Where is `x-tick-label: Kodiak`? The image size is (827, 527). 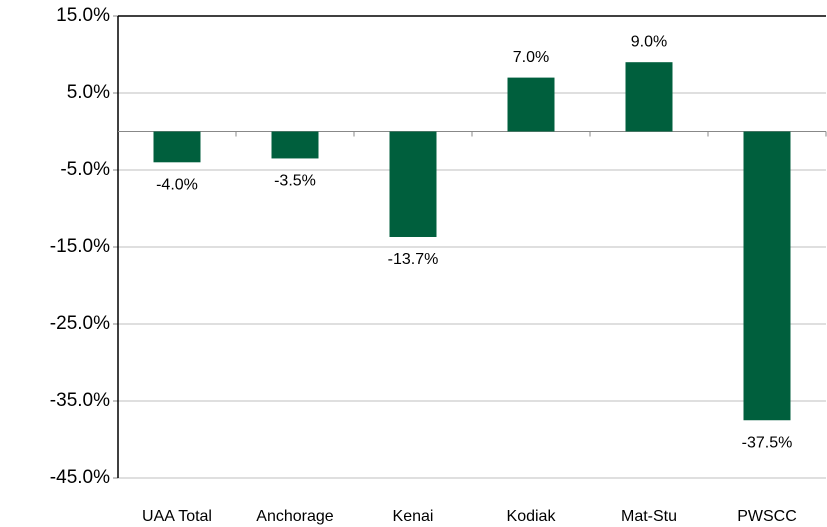
x-tick-label: Kodiak is located at coordinates (532, 516).